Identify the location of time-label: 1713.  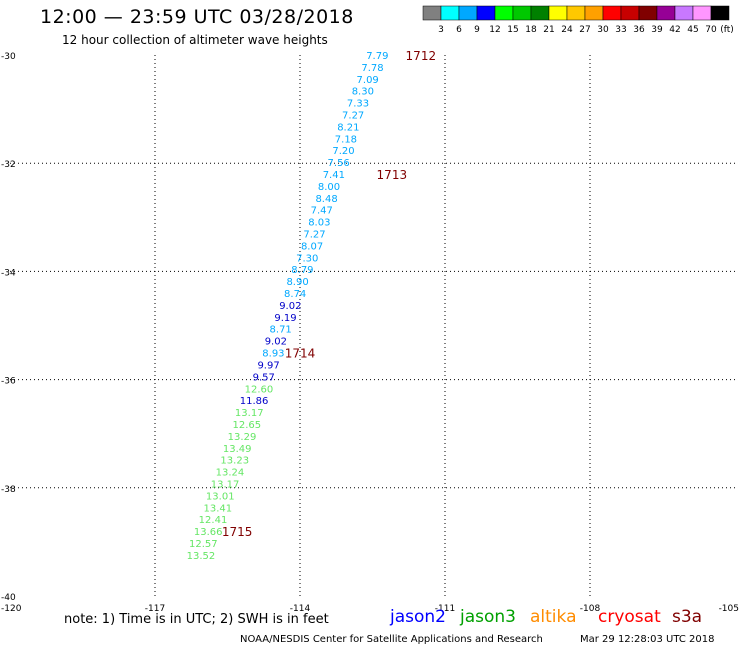
(392, 175).